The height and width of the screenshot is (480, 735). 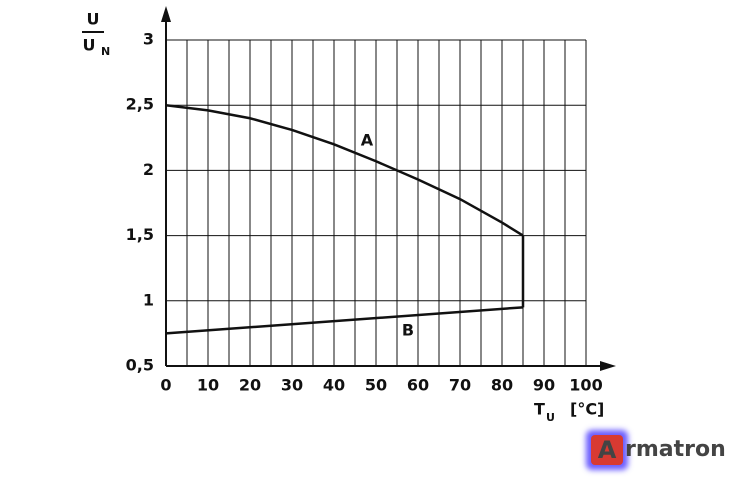 What do you see at coordinates (585, 385) in the screenshot?
I see `x-tick-label: 100` at bounding box center [585, 385].